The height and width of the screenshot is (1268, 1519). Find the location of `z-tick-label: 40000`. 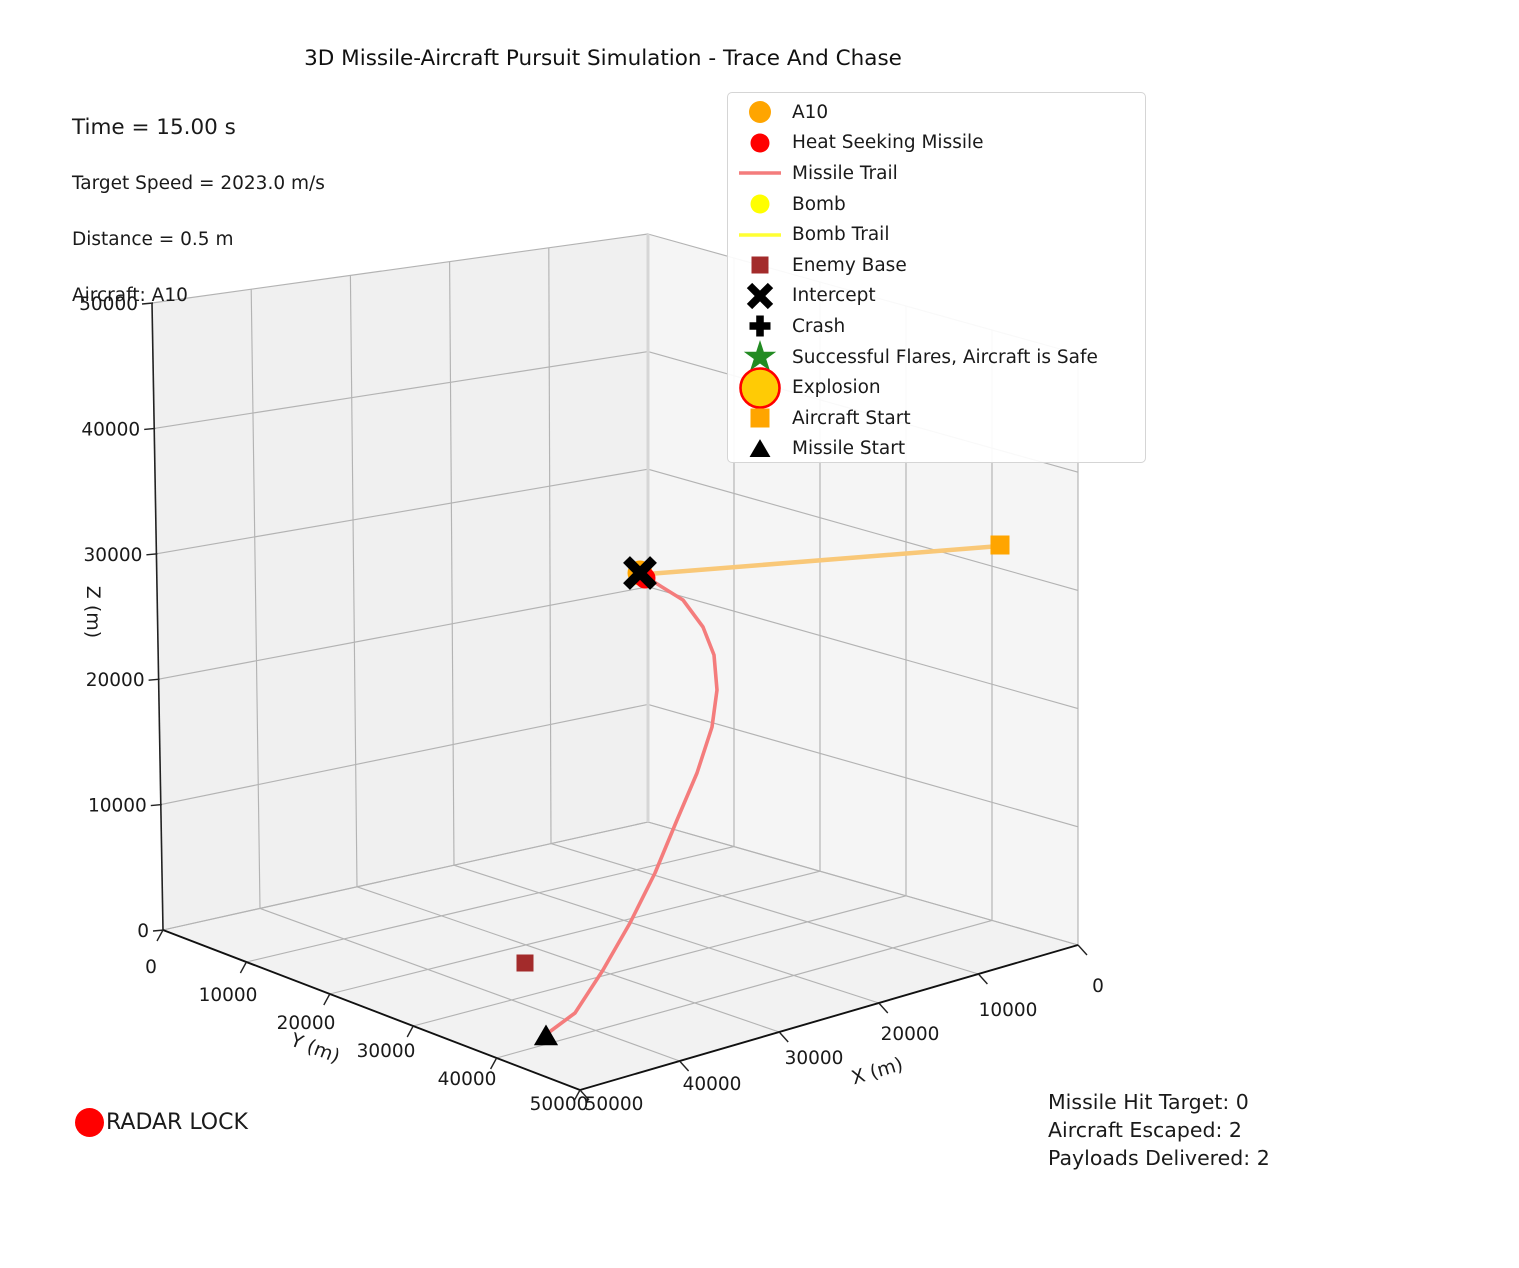

z-tick-label: 40000 is located at coordinates (110, 429).